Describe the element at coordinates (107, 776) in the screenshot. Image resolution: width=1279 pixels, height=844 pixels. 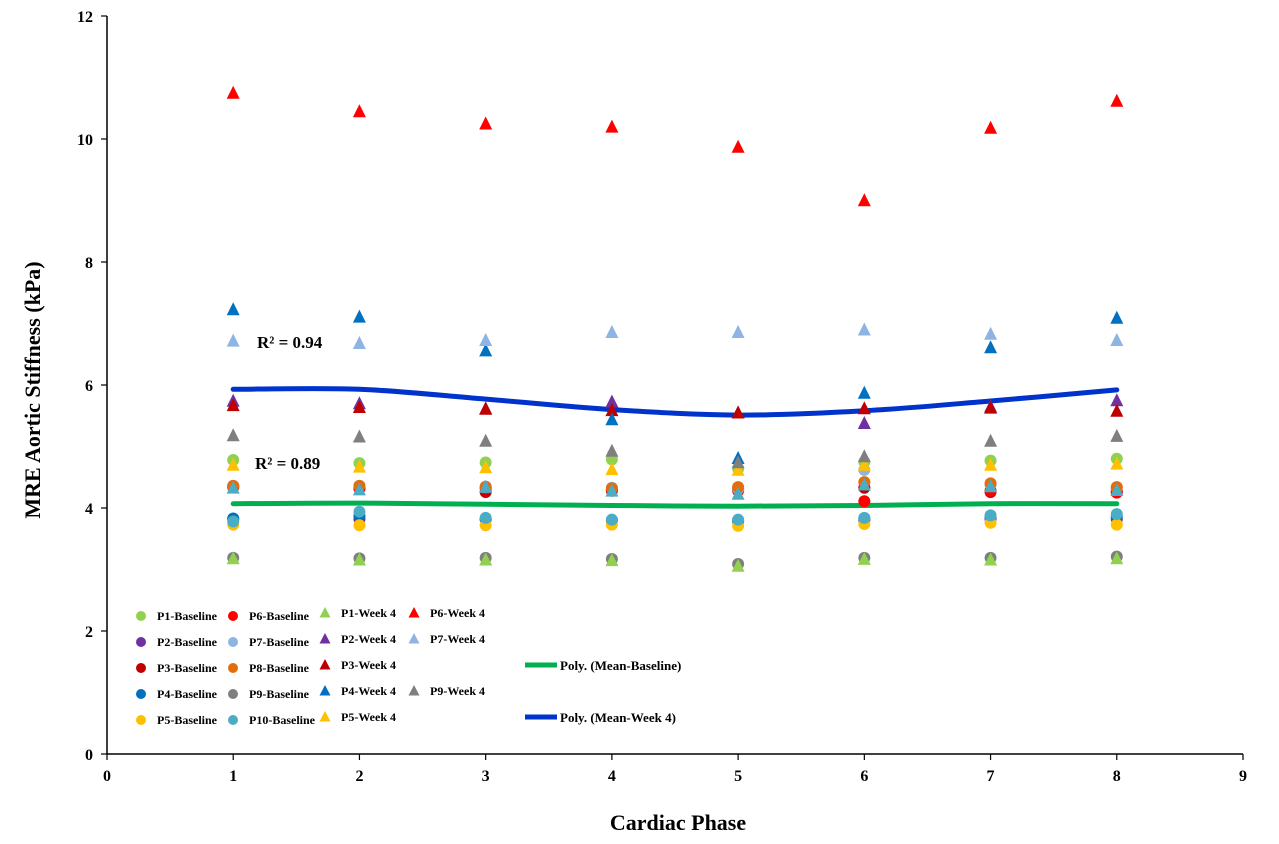
I see `x-tick-label: 0` at that location.